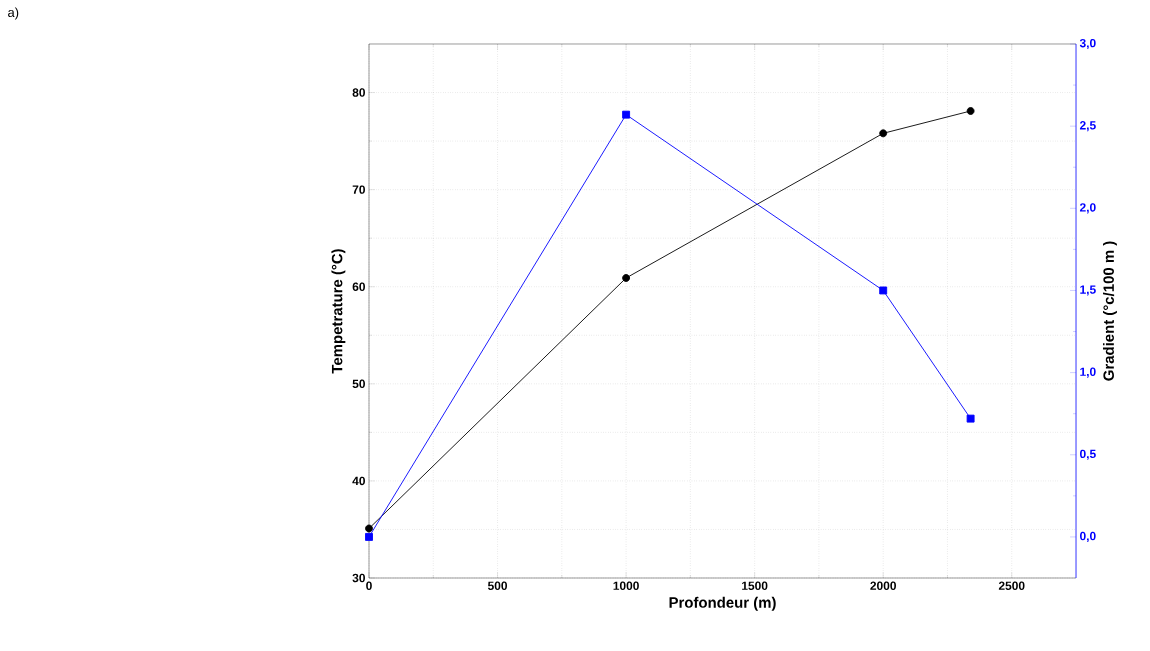 This screenshot has width=1150, height=651. I want to click on y-tick-label: 70, so click(358, 189).